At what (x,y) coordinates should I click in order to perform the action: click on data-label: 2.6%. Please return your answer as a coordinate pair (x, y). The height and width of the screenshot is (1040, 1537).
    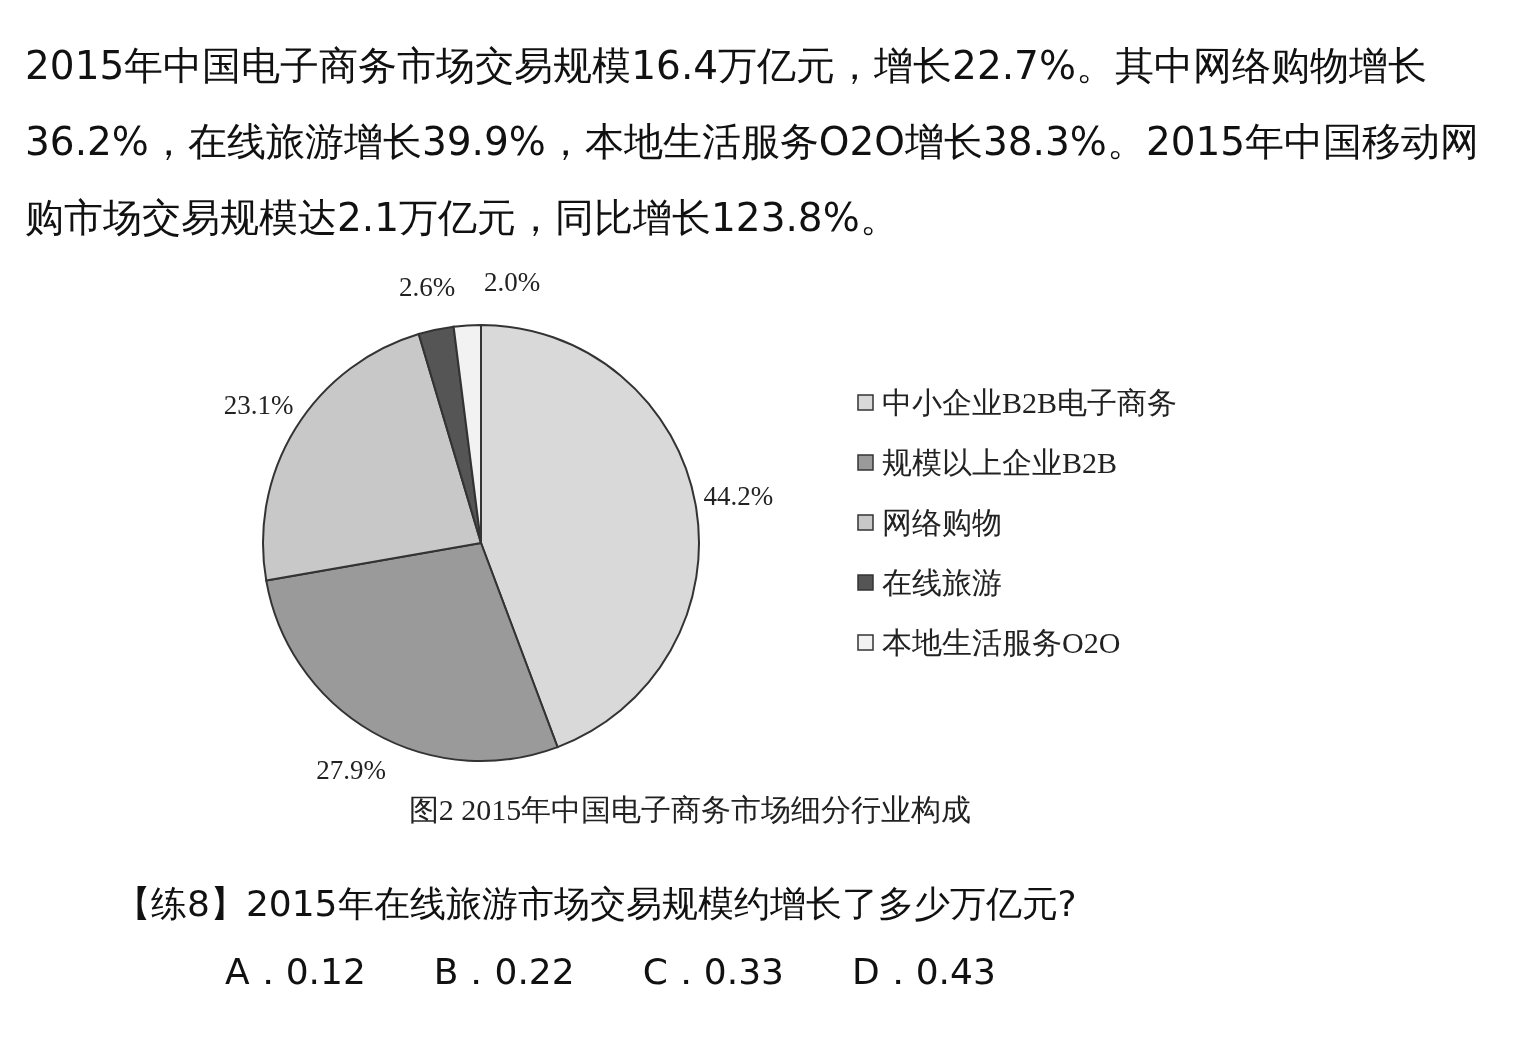
    Looking at the image, I should click on (427, 287).